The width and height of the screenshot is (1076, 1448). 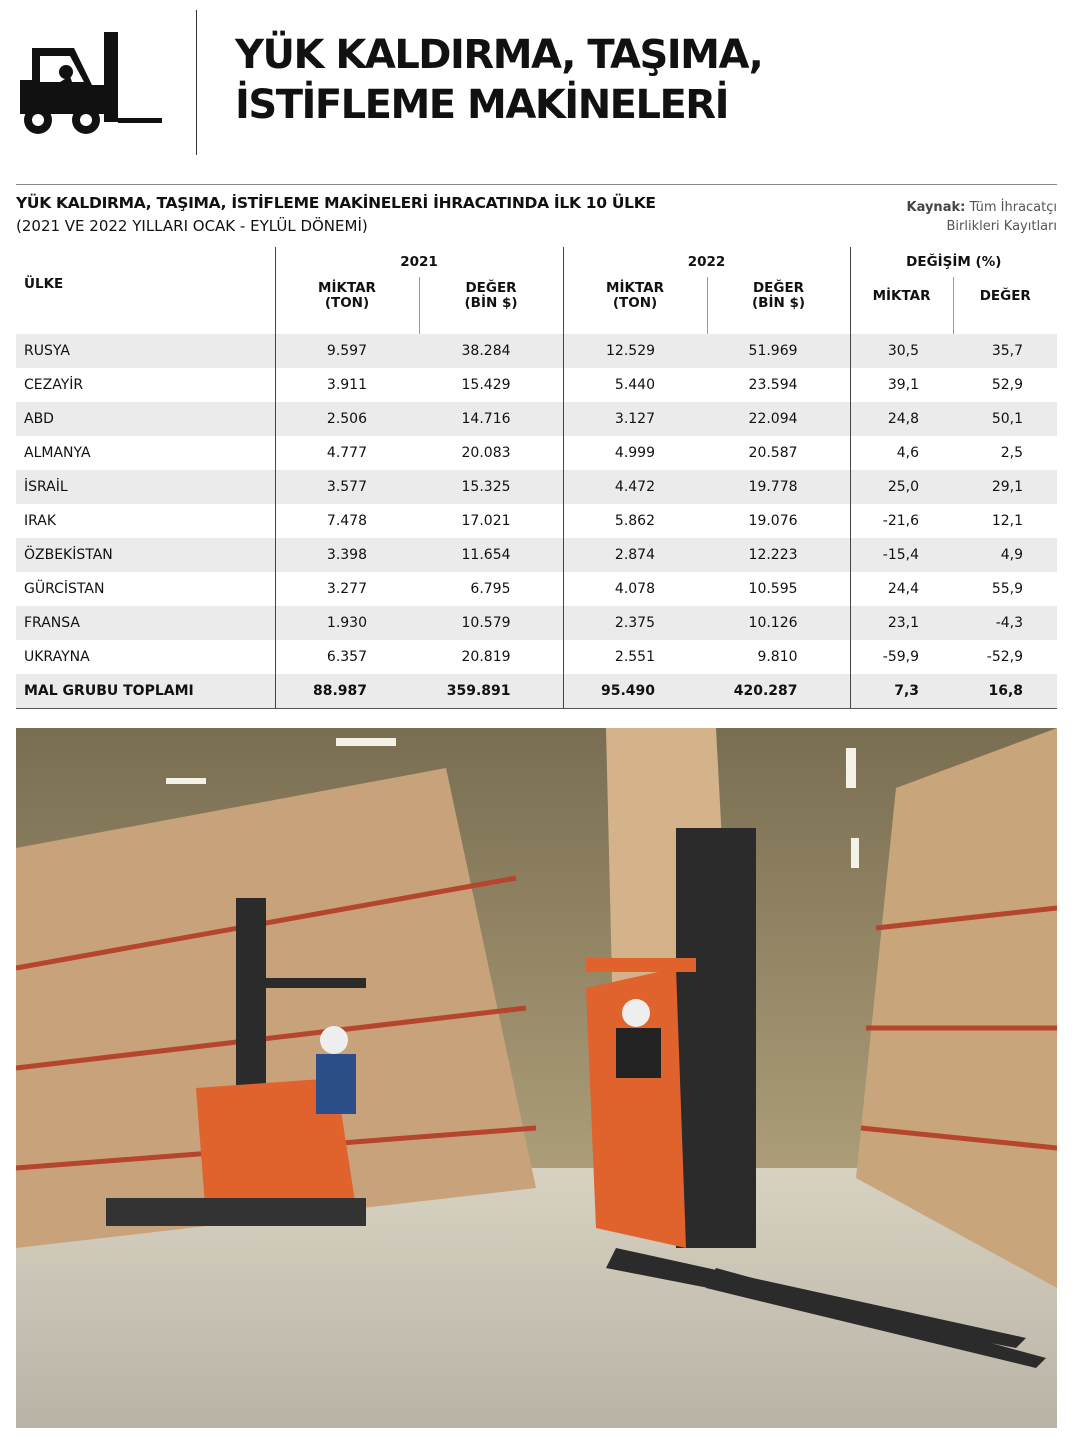 I want to click on value-cell: 7.478, so click(x=346, y=521).